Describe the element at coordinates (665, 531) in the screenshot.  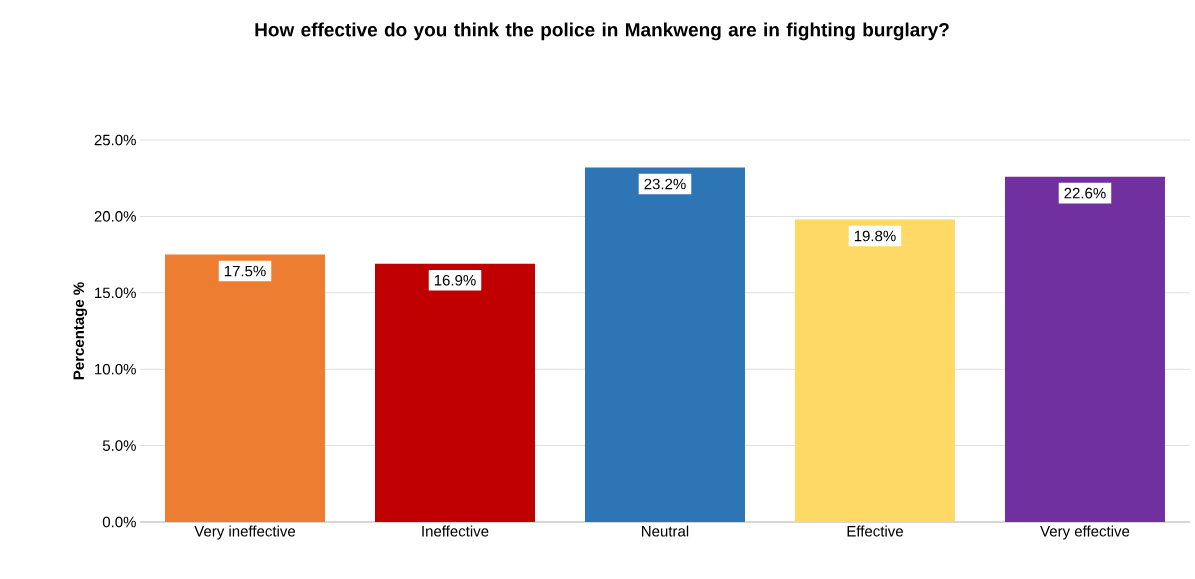
I see `x-tick-label: Neutral` at that location.